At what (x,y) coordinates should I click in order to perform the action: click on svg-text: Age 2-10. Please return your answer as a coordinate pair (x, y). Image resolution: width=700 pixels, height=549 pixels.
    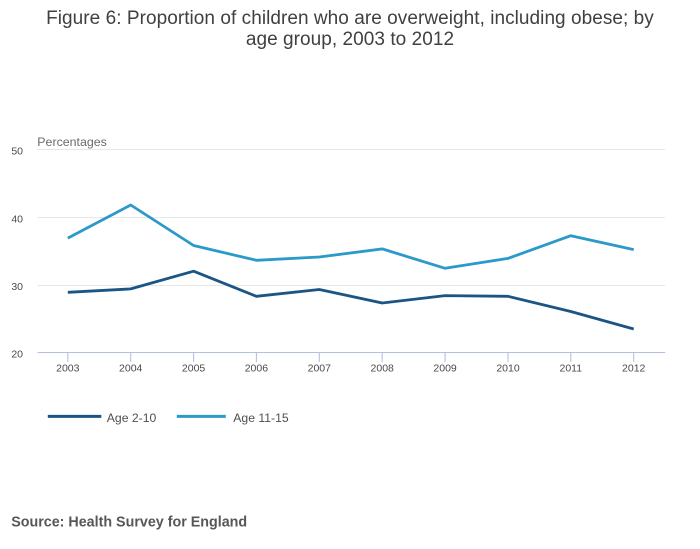
    Looking at the image, I should click on (132, 418).